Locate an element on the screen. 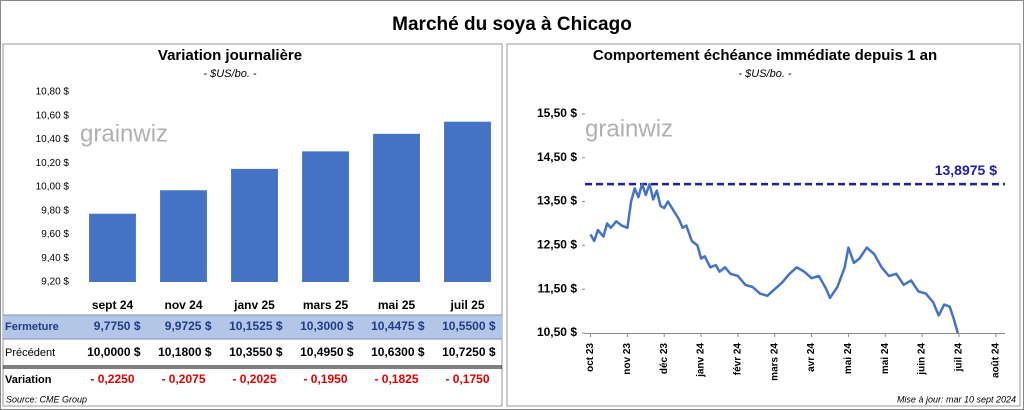 The height and width of the screenshot is (410, 1024). table-cell: - 0,2250 is located at coordinates (112, 379).